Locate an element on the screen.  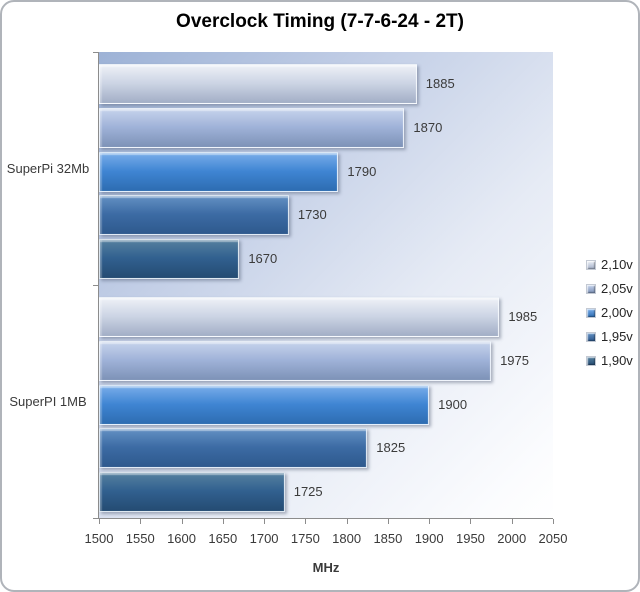
value-axis-line is located at coordinates (323, 518).